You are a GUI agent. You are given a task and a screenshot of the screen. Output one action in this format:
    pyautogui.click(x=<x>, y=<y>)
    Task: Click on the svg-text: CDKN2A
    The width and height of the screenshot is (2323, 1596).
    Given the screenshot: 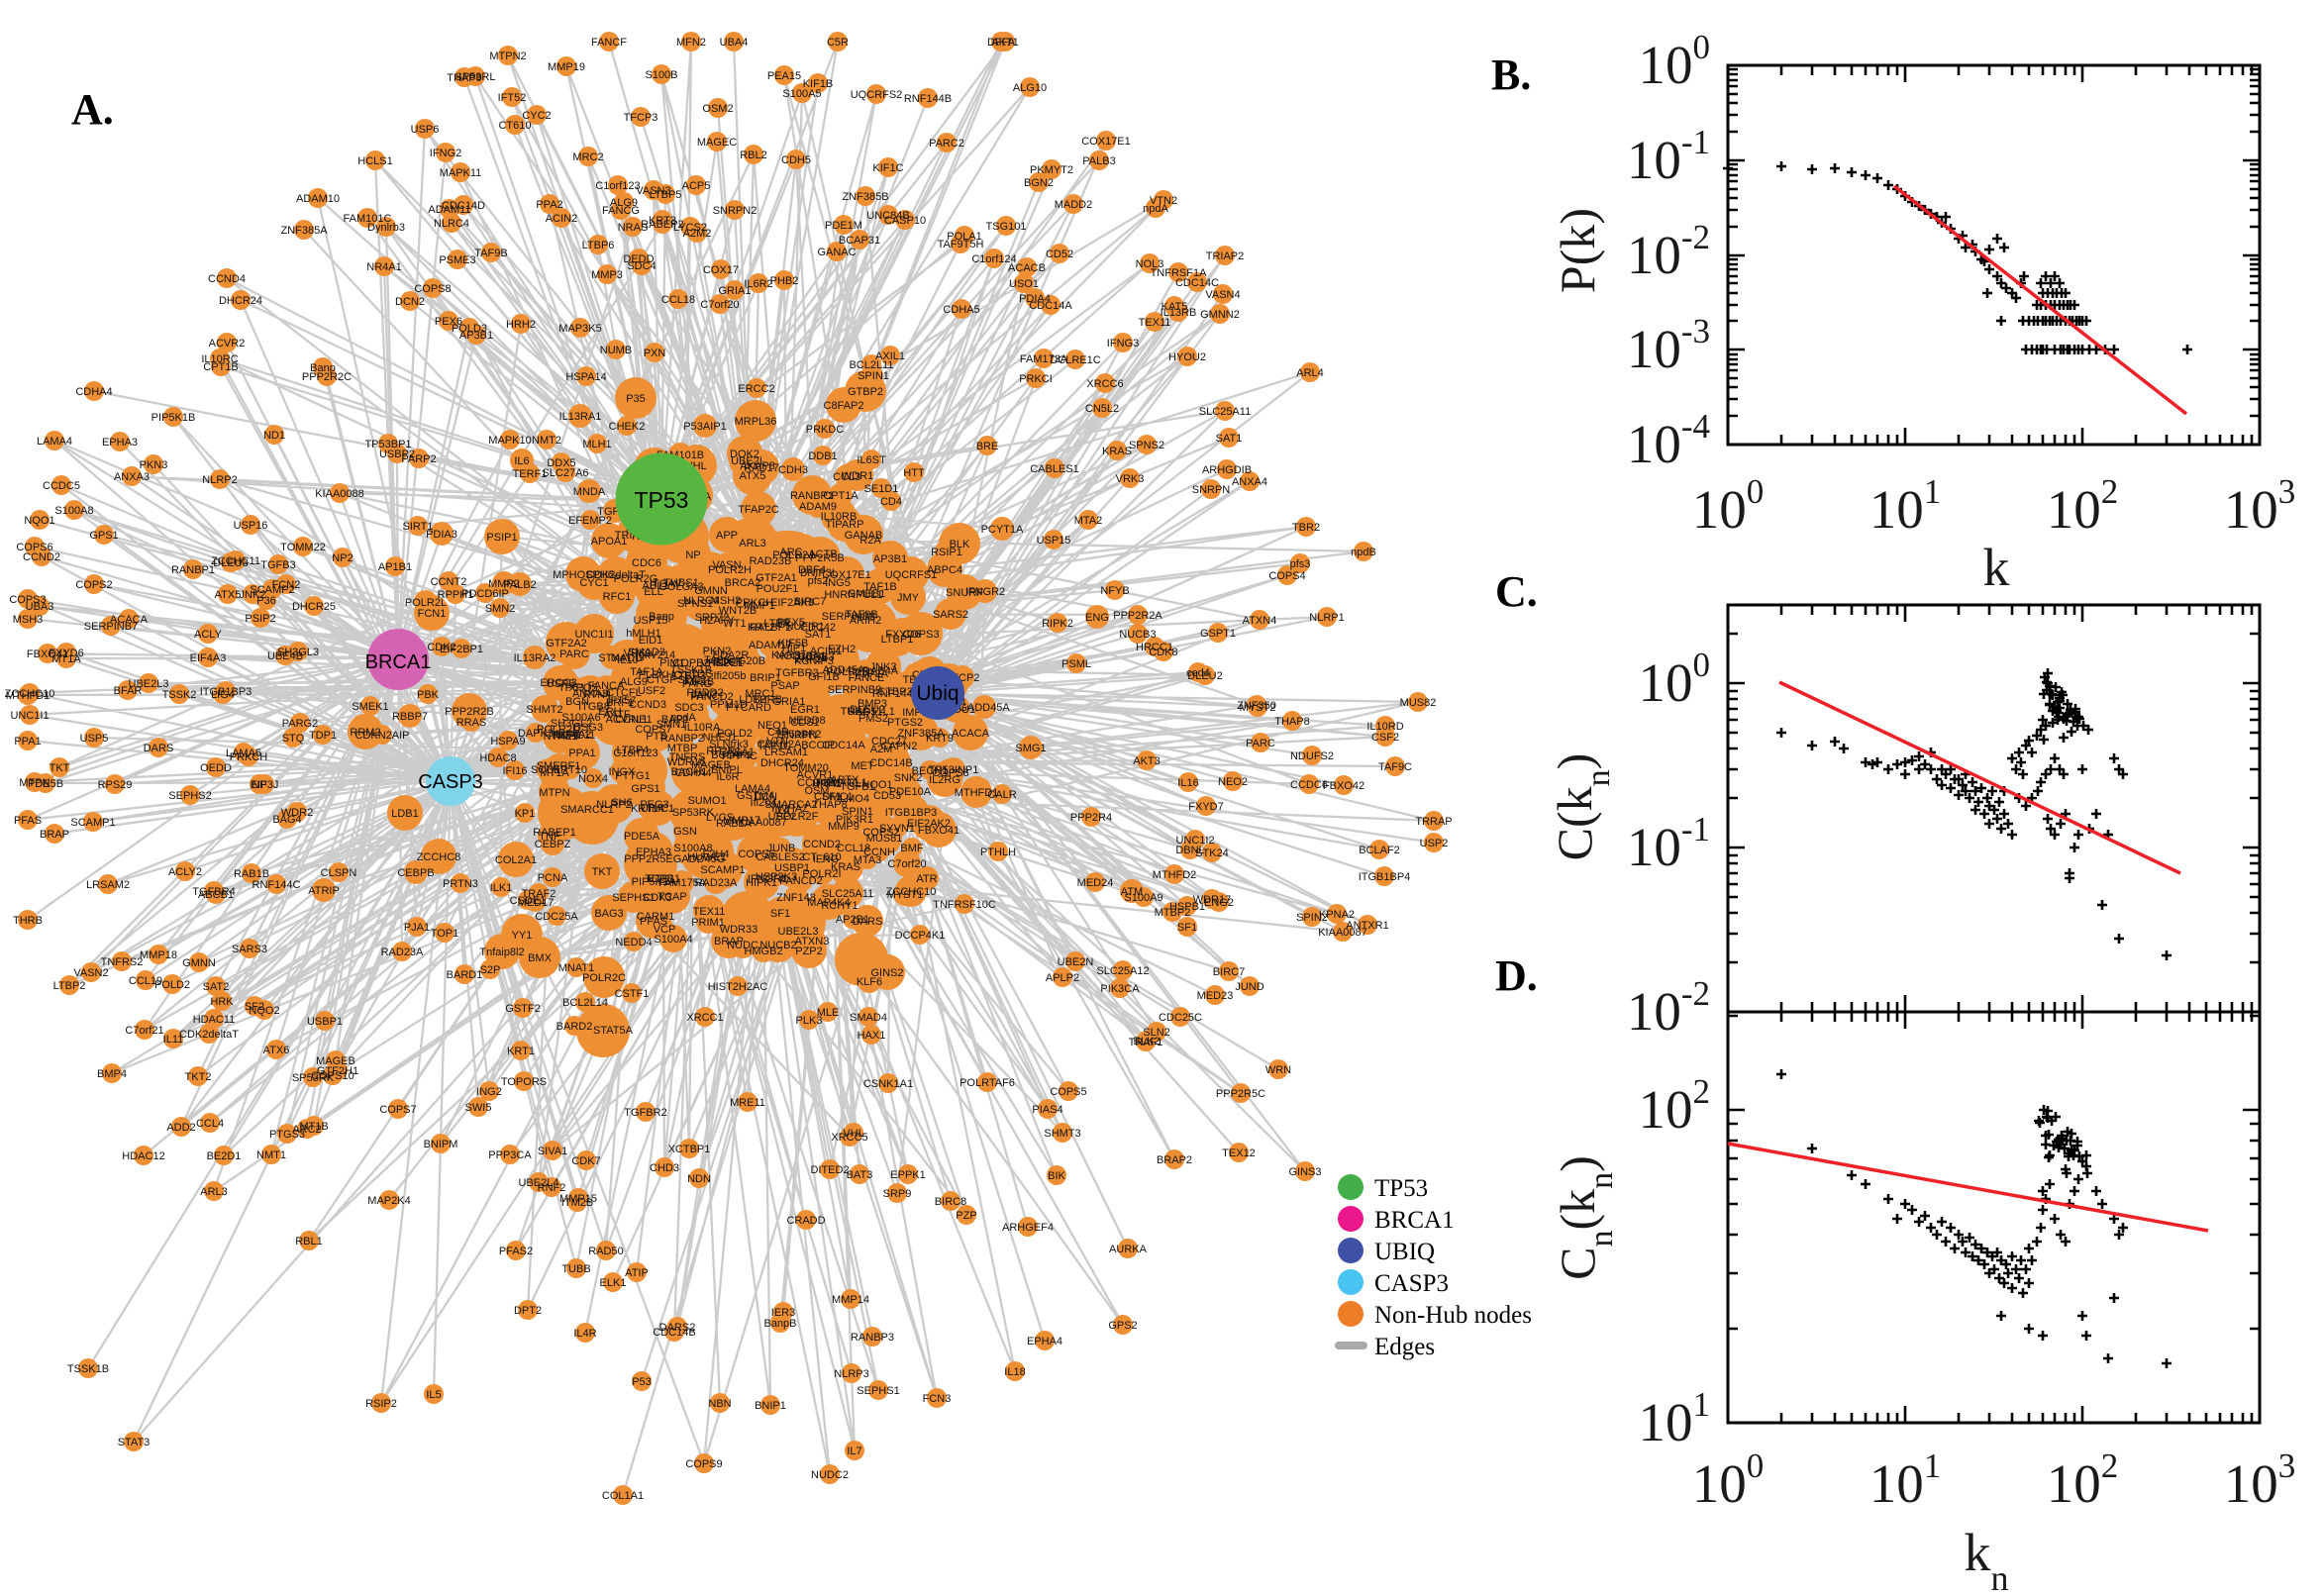 What is the action you would take?
    pyautogui.click(x=780, y=744)
    